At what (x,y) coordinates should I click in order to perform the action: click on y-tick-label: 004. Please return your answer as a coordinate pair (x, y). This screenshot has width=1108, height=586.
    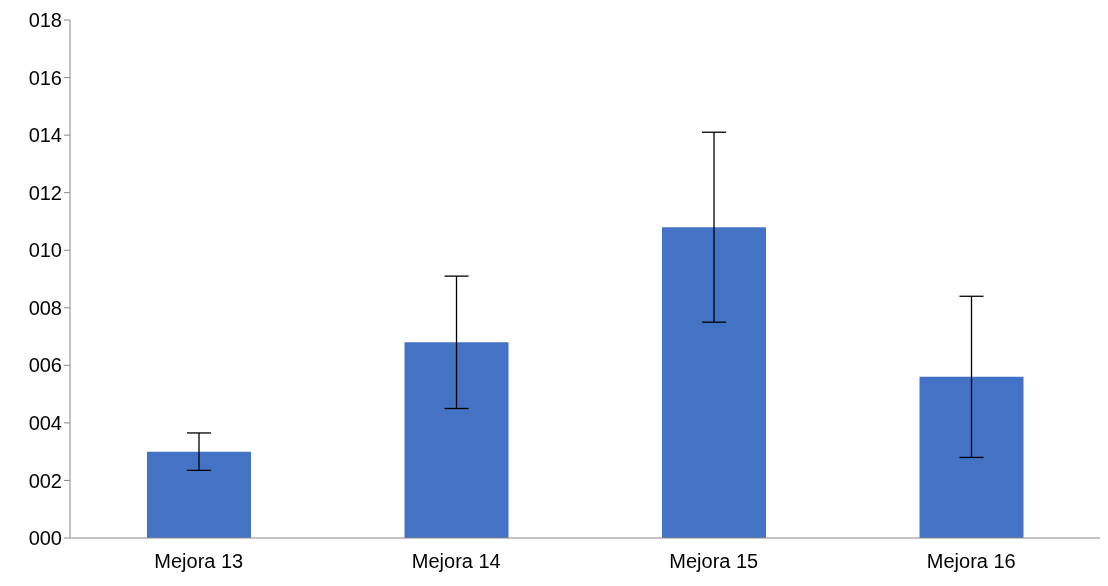
    Looking at the image, I should click on (45, 422).